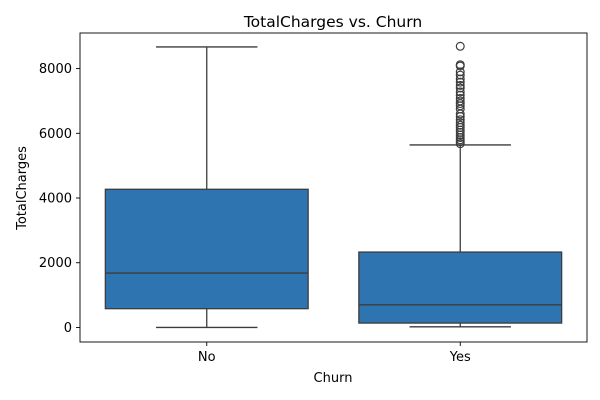  I want to click on x-tick-label-no: No, so click(207, 357).